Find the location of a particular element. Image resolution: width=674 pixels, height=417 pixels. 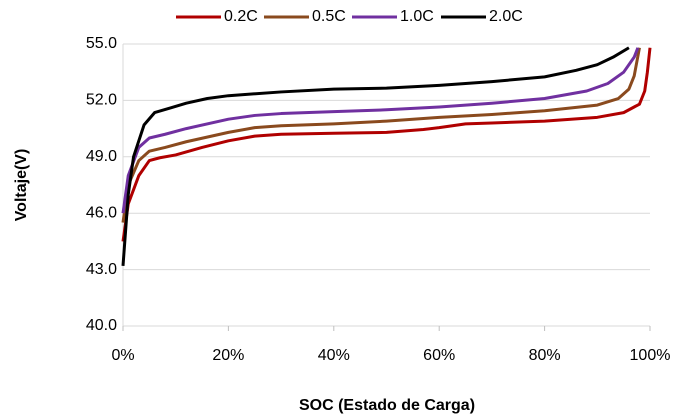

x-tick-label: 0% is located at coordinates (122, 355).